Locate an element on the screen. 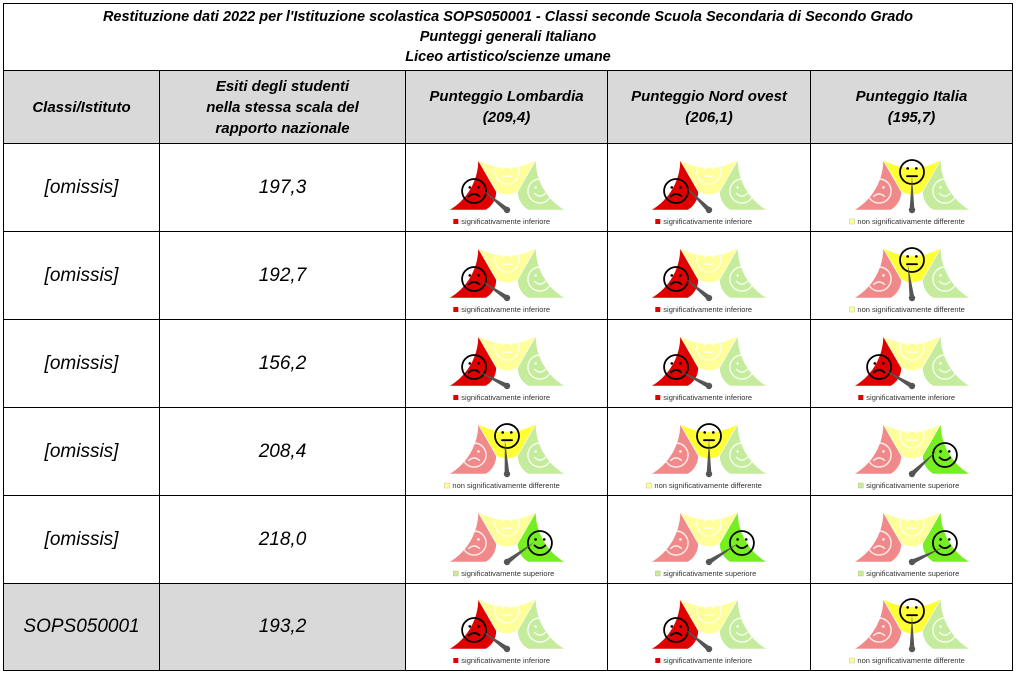 The height and width of the screenshot is (682, 1017). row1-italia-gauge: non significativamente differente is located at coordinates (909, 192).